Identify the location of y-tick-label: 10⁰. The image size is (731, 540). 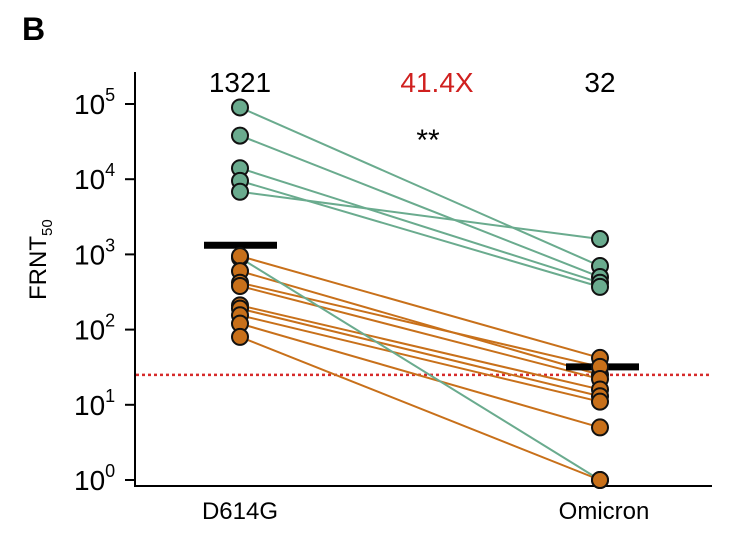
(94, 478).